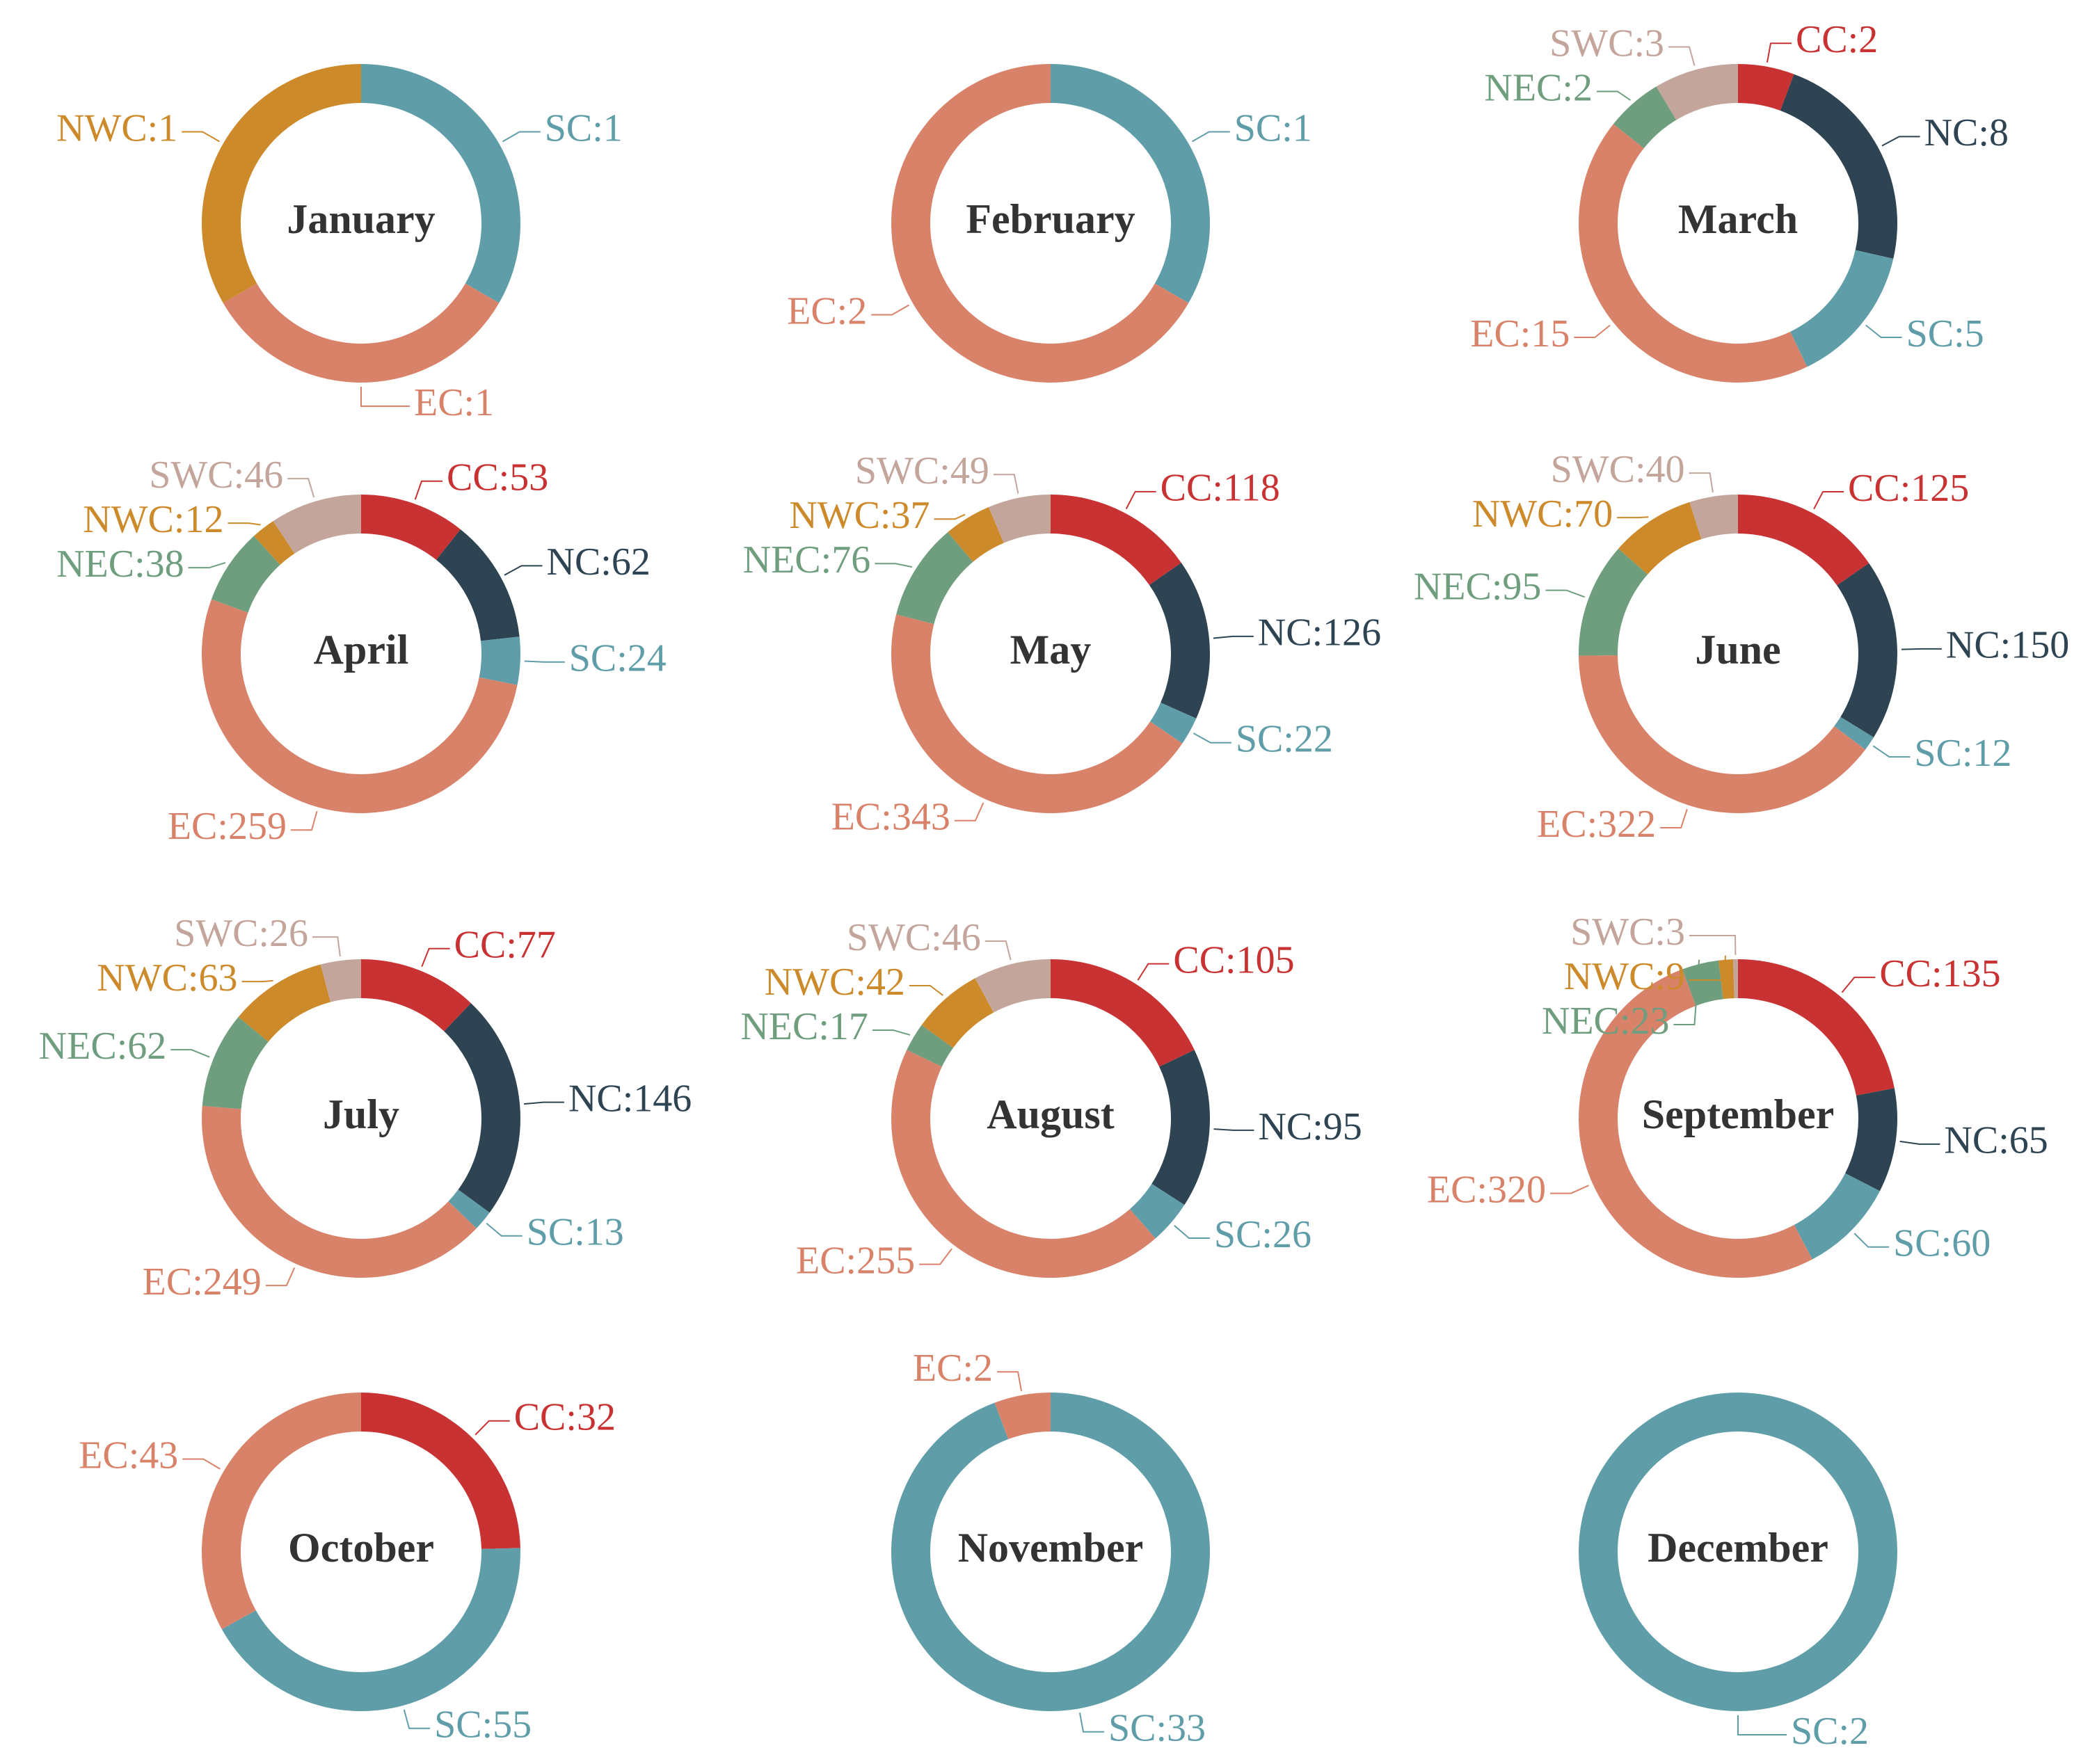 This screenshot has height=1764, width=2097. I want to click on slice-label: SC:13, so click(575, 1232).